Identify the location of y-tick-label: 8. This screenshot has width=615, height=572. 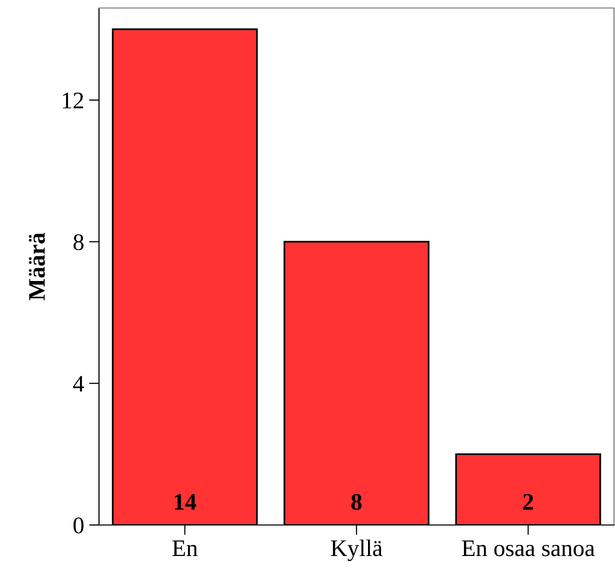
(79, 242).